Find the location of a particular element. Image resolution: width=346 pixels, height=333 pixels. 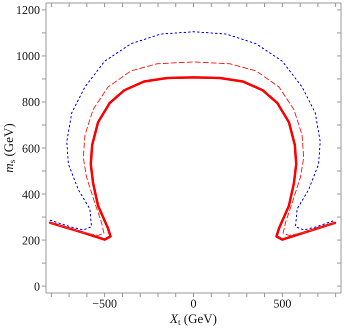

y-tick-label: 800 is located at coordinates (31, 102).